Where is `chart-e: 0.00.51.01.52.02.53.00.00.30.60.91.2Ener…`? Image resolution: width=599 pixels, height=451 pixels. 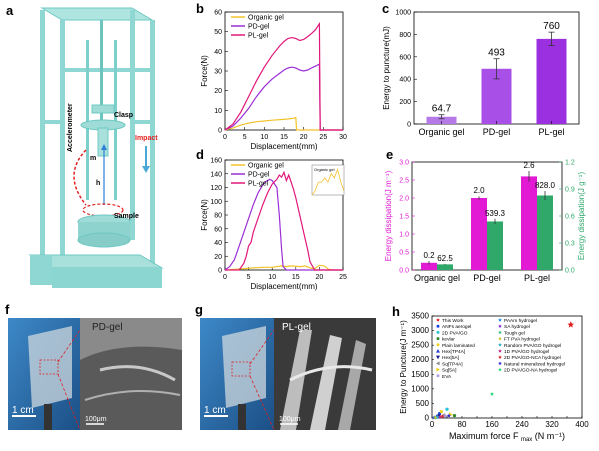
chart-e: 0.00.51.01.52.02.53.00.00.30.60.91.2Ener… is located at coordinates (485, 222).